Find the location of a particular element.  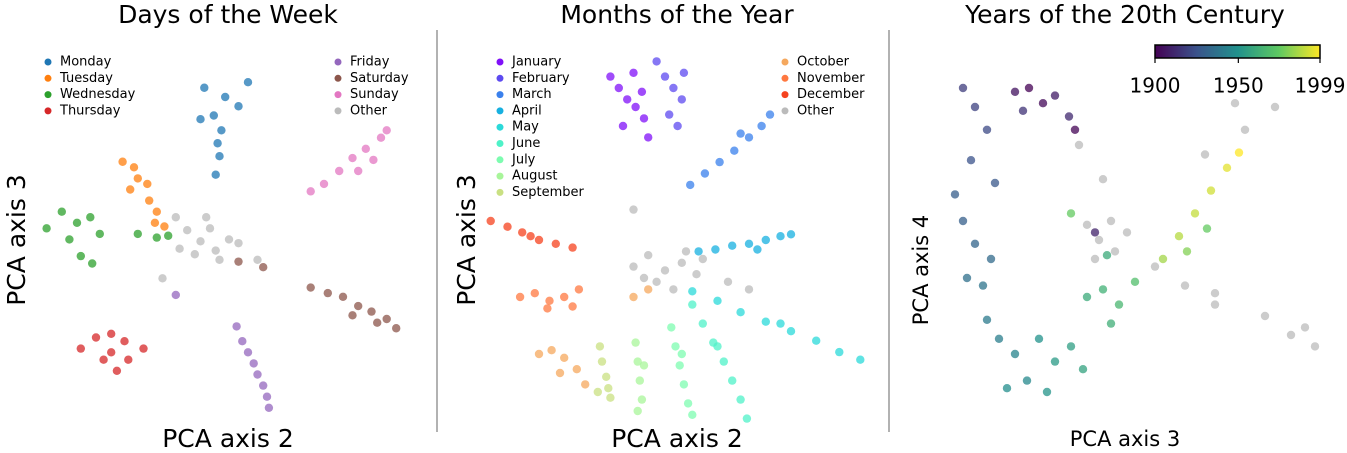

legend-label: July is located at coordinates (523, 159).